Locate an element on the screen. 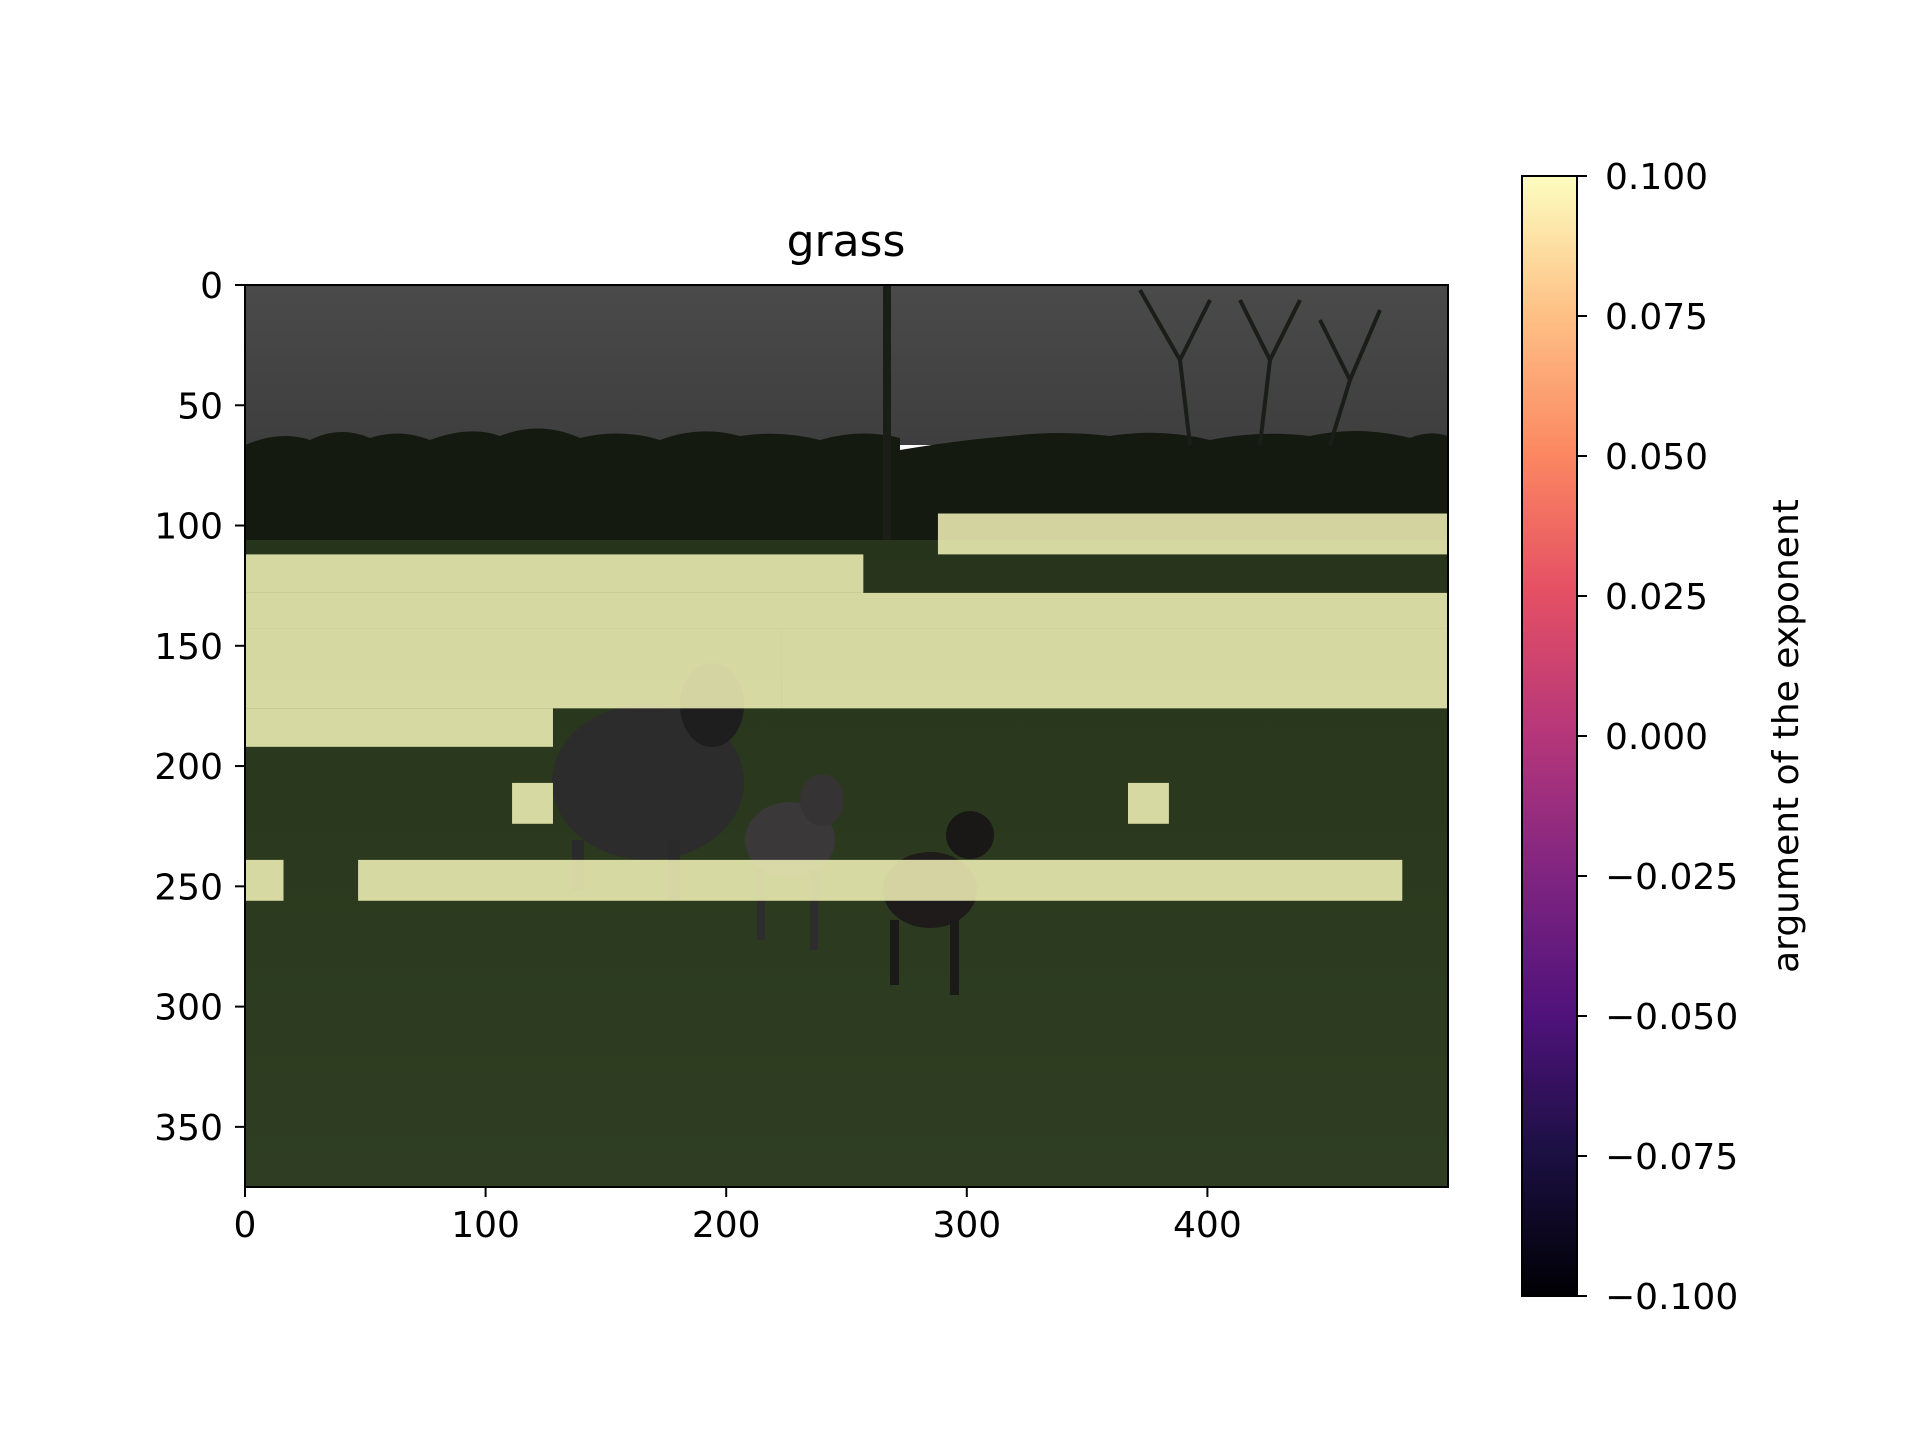 This screenshot has width=1920, height=1440. colorbar-label: argument of the exponent is located at coordinates (1786, 736).